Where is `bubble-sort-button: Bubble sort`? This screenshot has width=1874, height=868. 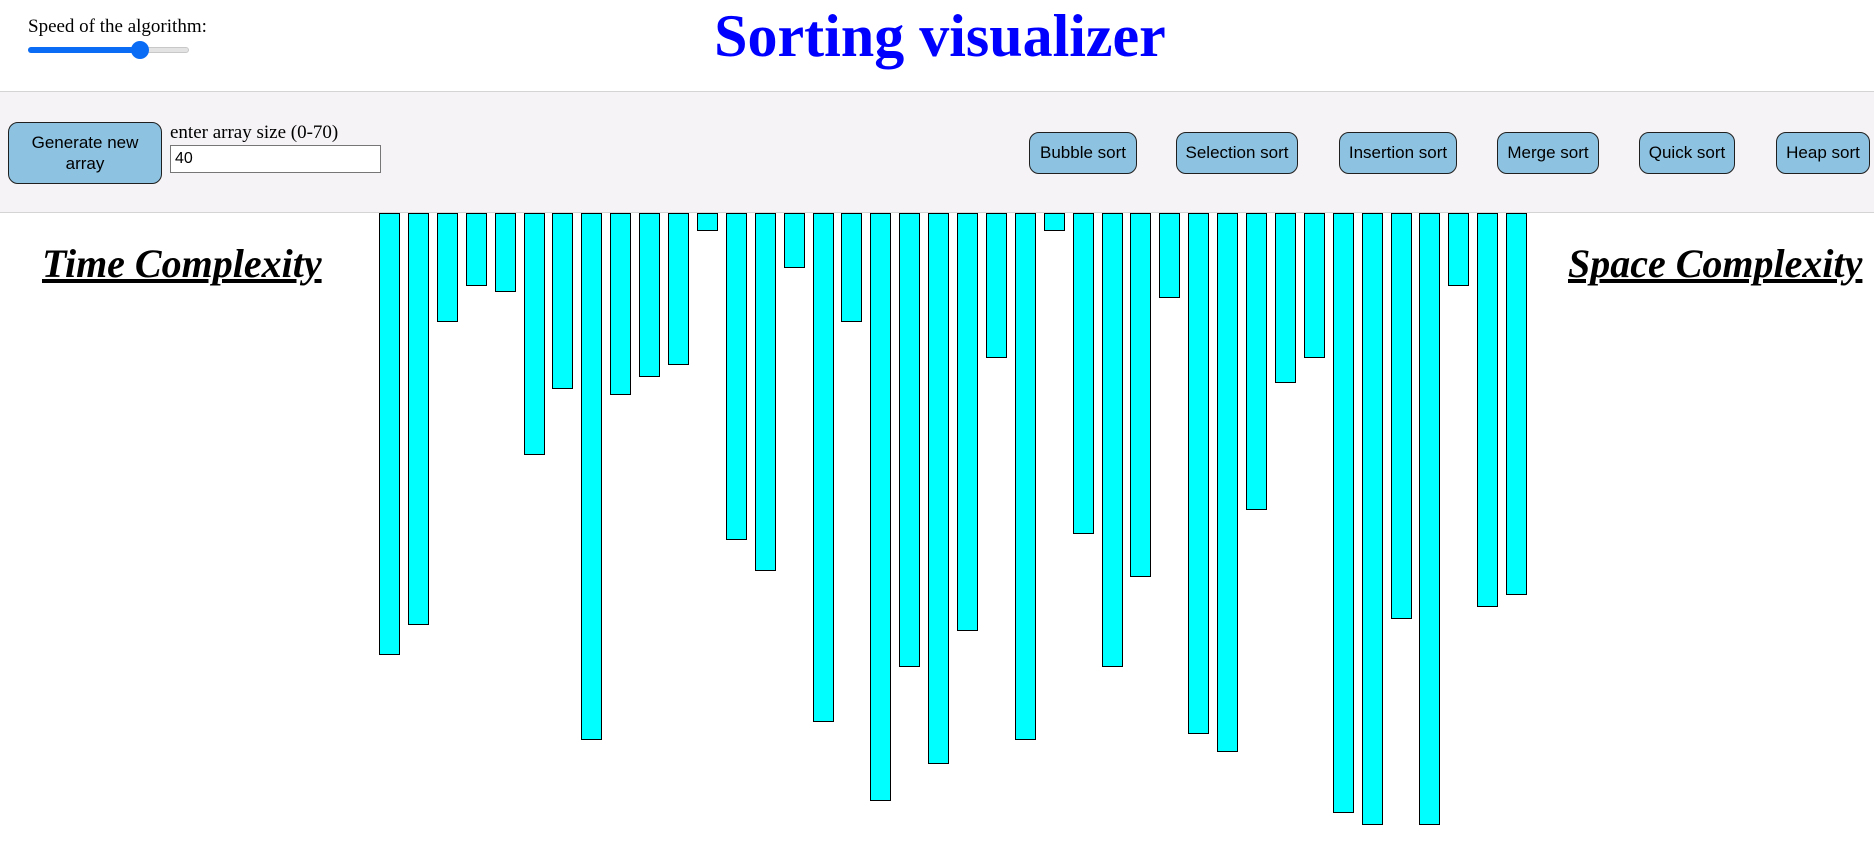 bubble-sort-button: Bubble sort is located at coordinates (1083, 153).